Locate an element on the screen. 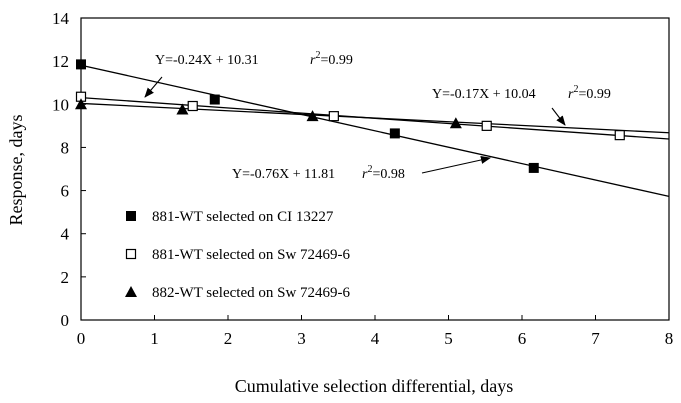 The width and height of the screenshot is (681, 403). y-tick-label: 6 is located at coordinates (65, 191).